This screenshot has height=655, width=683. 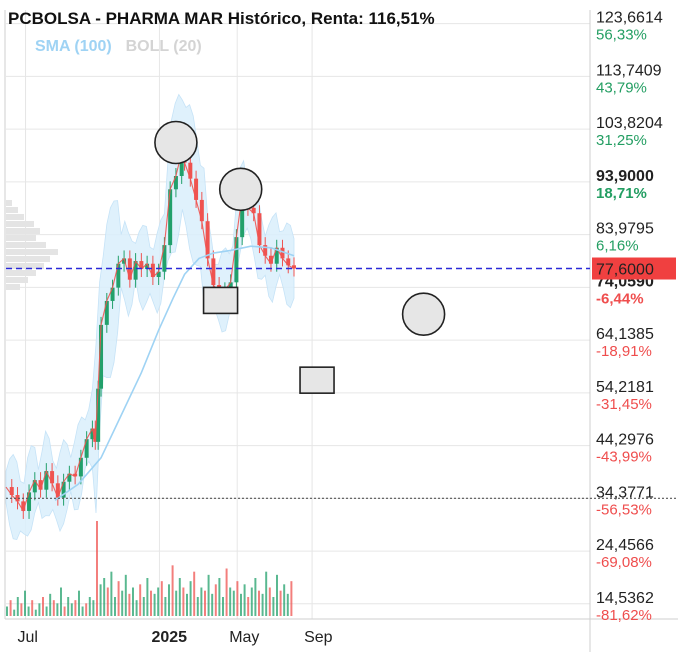 What do you see at coordinates (73, 46) in the screenshot?
I see `legend-entry-0: SMA (100)` at bounding box center [73, 46].